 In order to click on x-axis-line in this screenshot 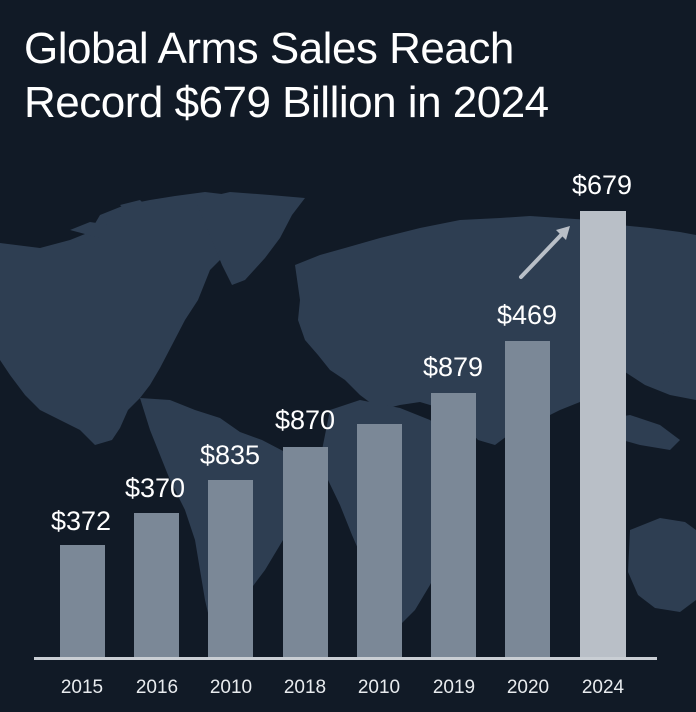, I will do `click(345, 658)`.